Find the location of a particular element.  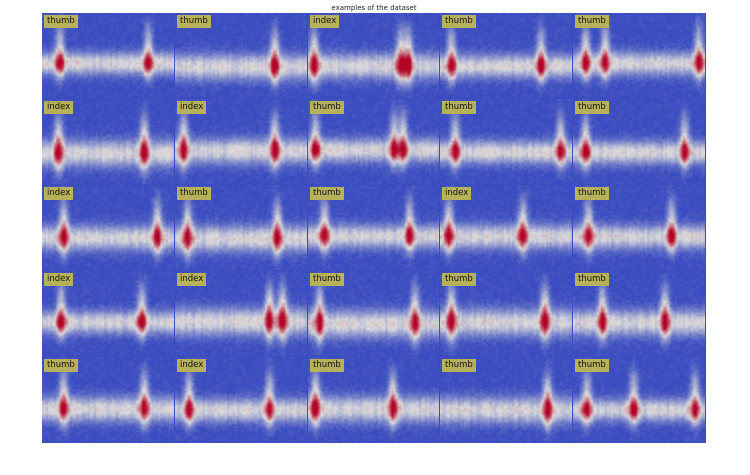

figure-title: examples of the dataset is located at coordinates (374, 8).